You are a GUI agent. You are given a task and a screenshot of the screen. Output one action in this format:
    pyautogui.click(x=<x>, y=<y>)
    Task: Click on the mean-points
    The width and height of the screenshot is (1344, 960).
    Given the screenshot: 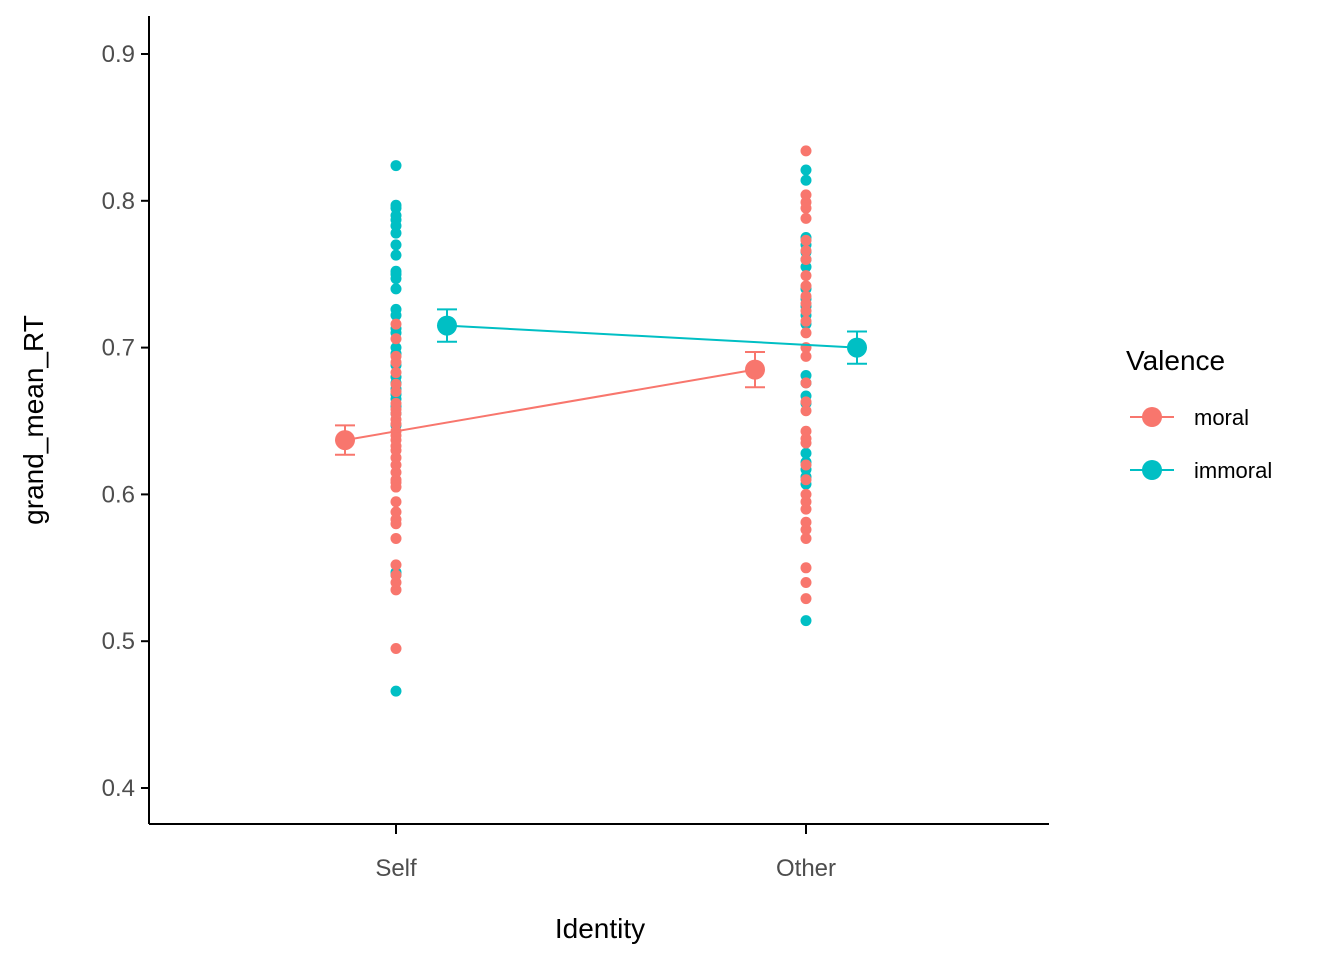 What is the action you would take?
    pyautogui.click(x=601, y=383)
    